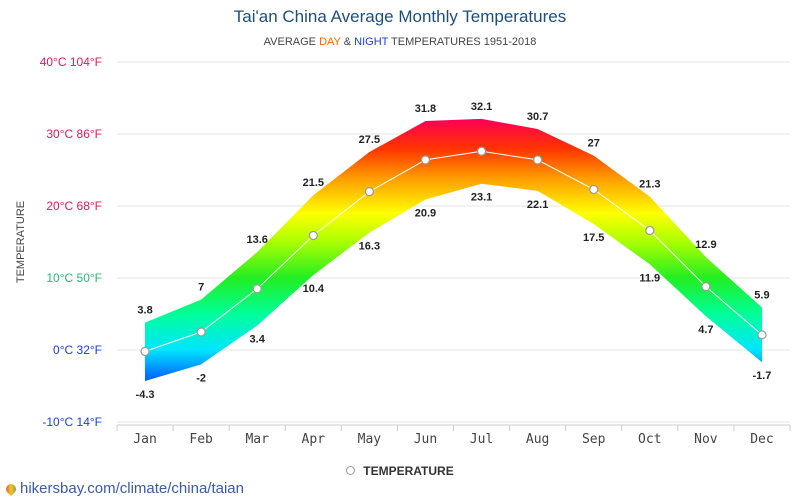 The width and height of the screenshot is (800, 500). What do you see at coordinates (649, 278) in the screenshot?
I see `night-value-label: 11.9` at bounding box center [649, 278].